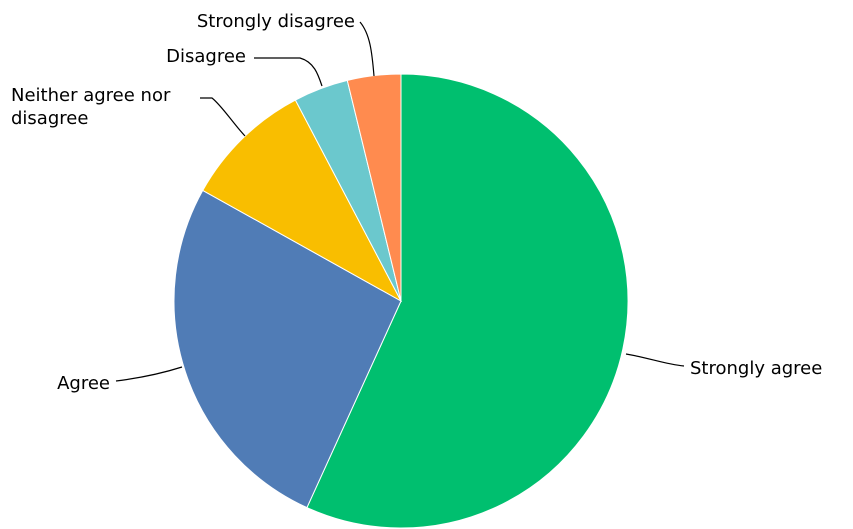  I want to click on slice-label-strongly-agree: Strongly agree, so click(756, 368).